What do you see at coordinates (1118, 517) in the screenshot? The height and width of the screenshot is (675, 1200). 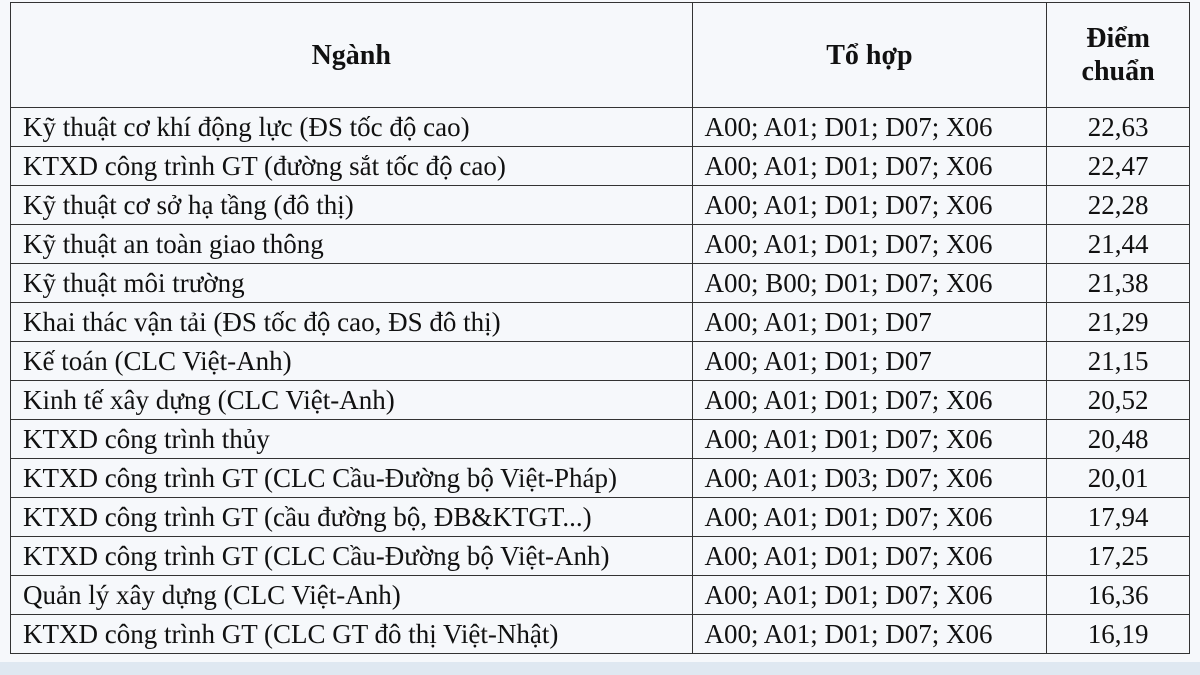 I see `score-cell: 17,94` at bounding box center [1118, 517].